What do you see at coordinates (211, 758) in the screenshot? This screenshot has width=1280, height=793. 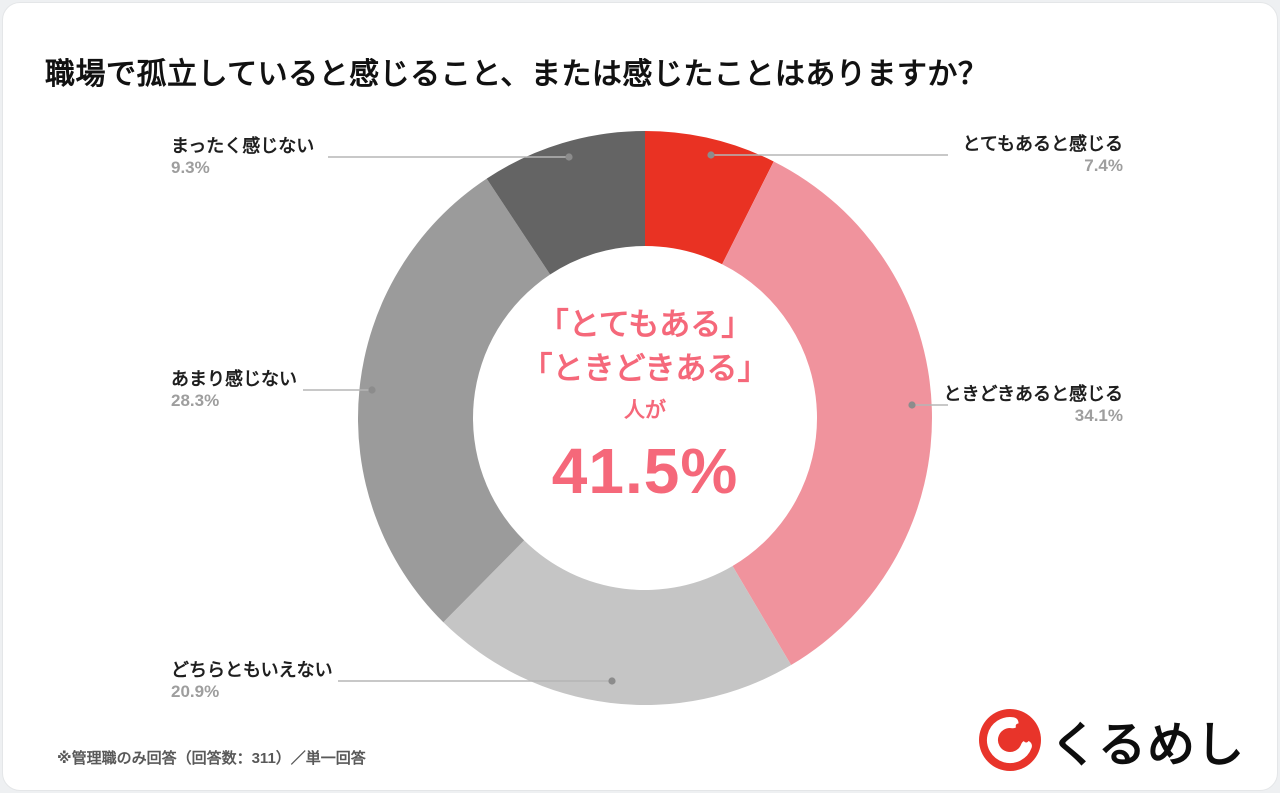 I see `footnote: ※管理職のみ回答（回答数：311）／単一回答` at bounding box center [211, 758].